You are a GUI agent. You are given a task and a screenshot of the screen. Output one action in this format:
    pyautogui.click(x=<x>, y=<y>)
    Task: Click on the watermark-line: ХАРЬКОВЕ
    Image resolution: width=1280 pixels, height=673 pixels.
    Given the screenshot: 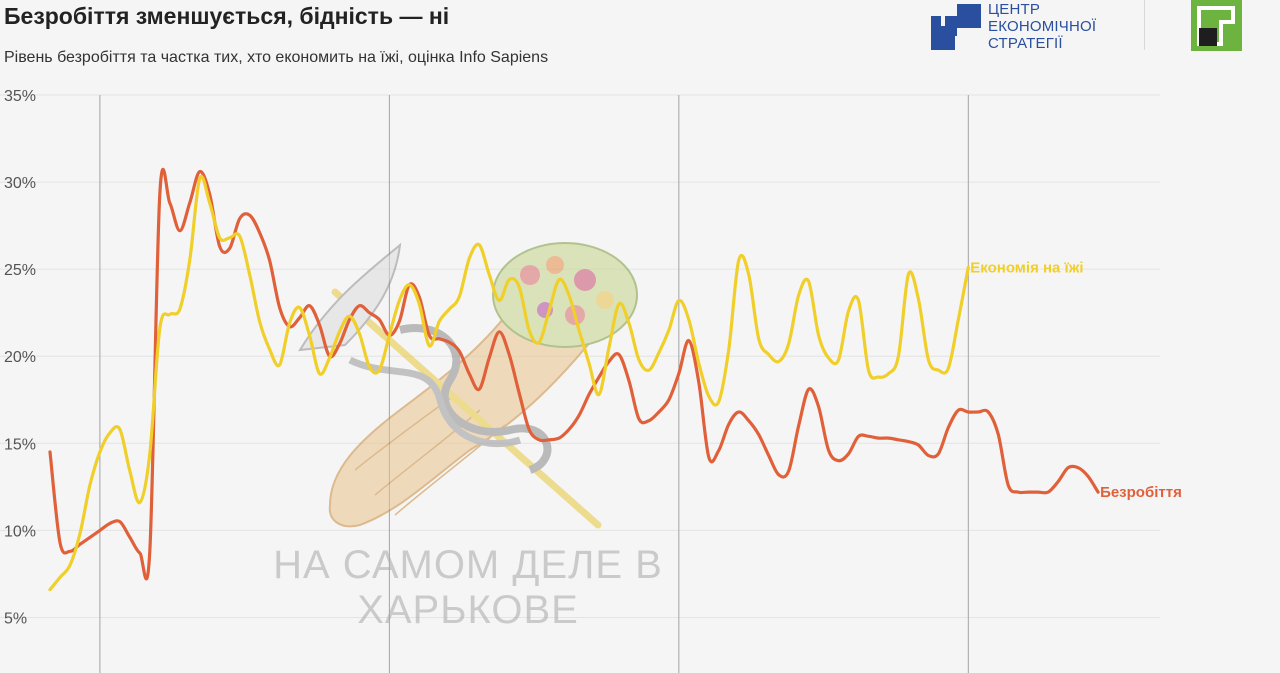 What is the action you would take?
    pyautogui.click(x=468, y=610)
    